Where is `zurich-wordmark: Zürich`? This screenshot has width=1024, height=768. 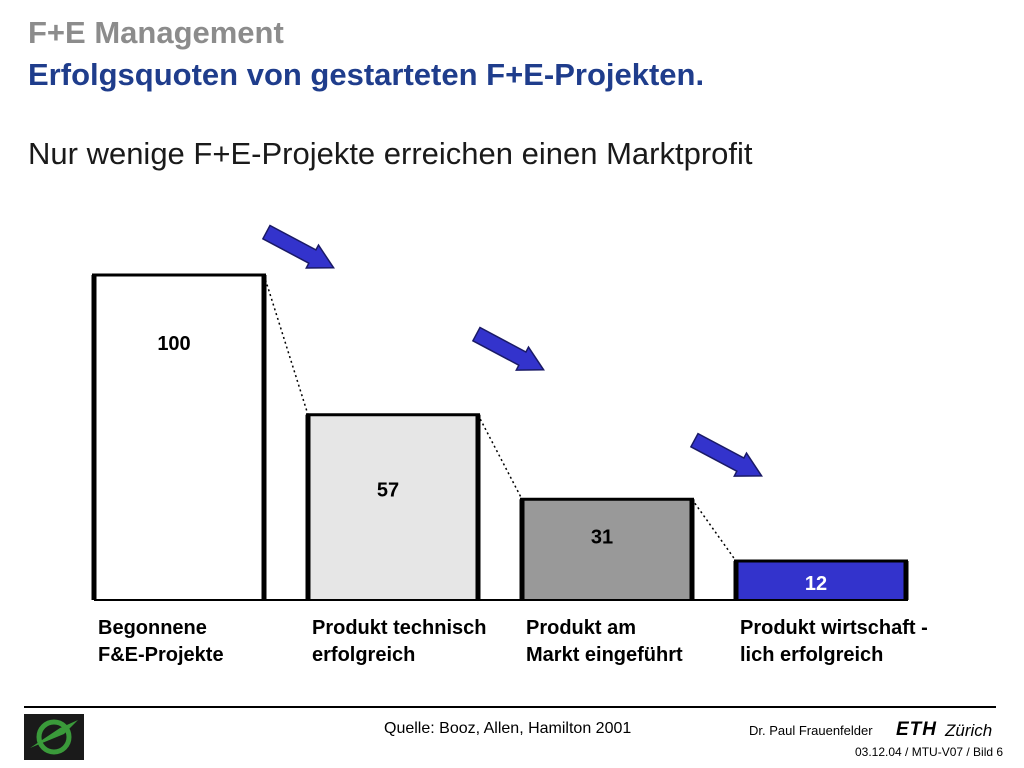 zurich-wordmark: Zürich is located at coordinates (969, 730).